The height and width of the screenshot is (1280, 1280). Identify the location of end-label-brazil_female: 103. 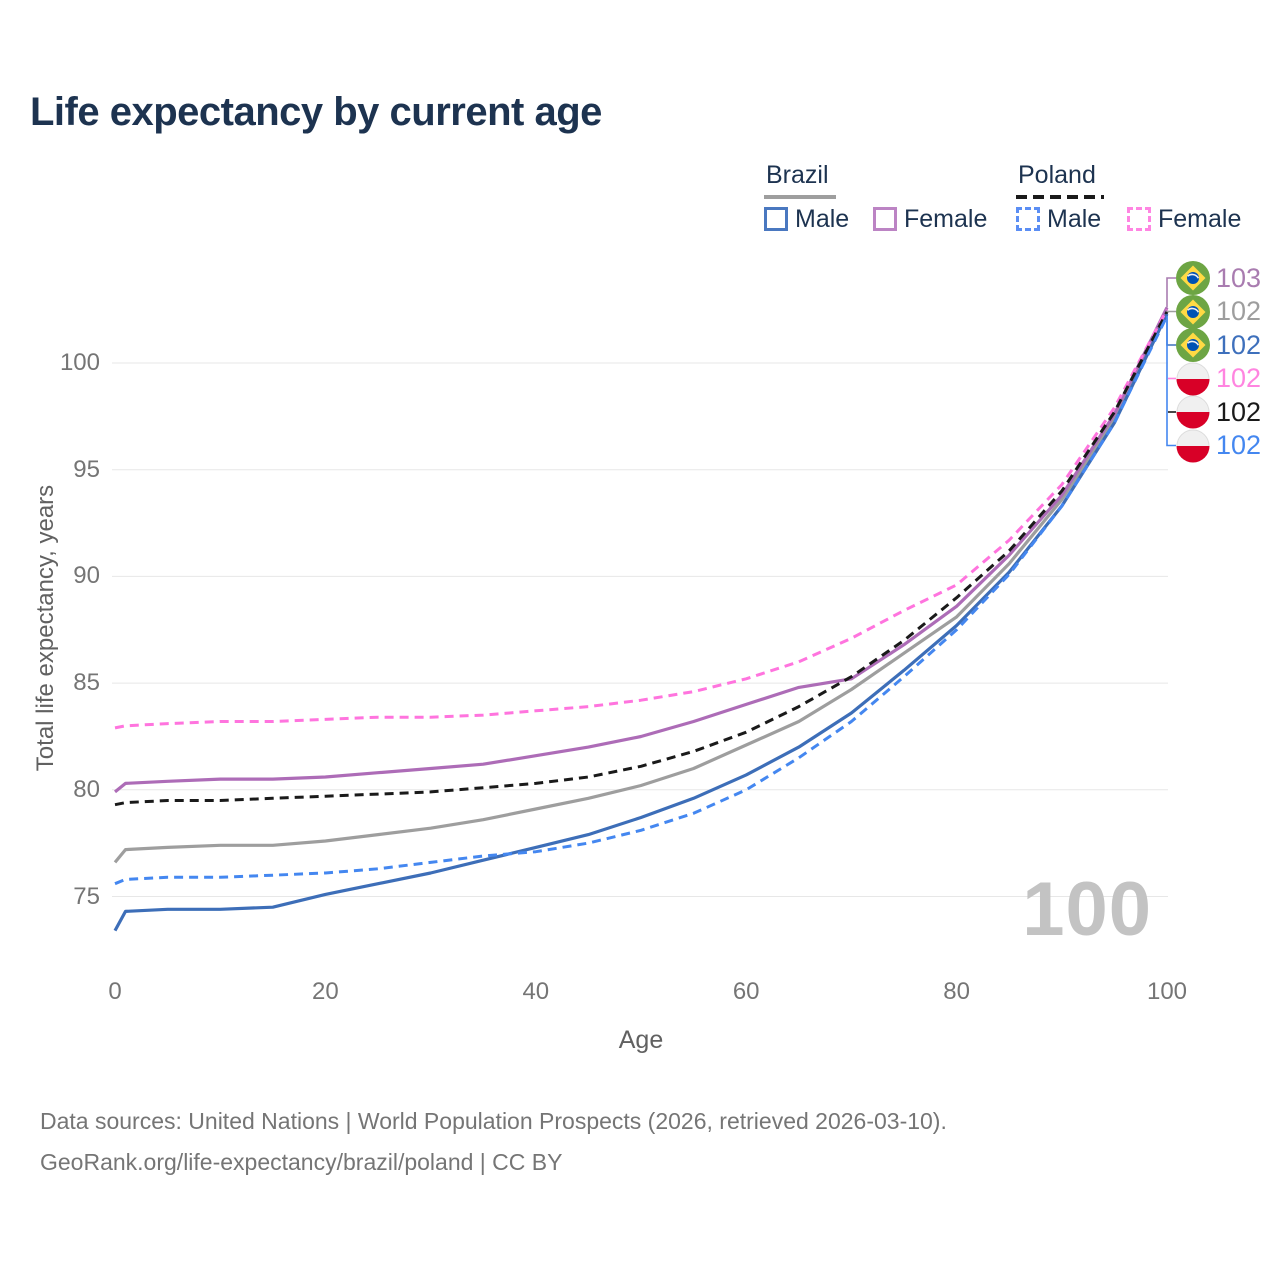
(1218, 278).